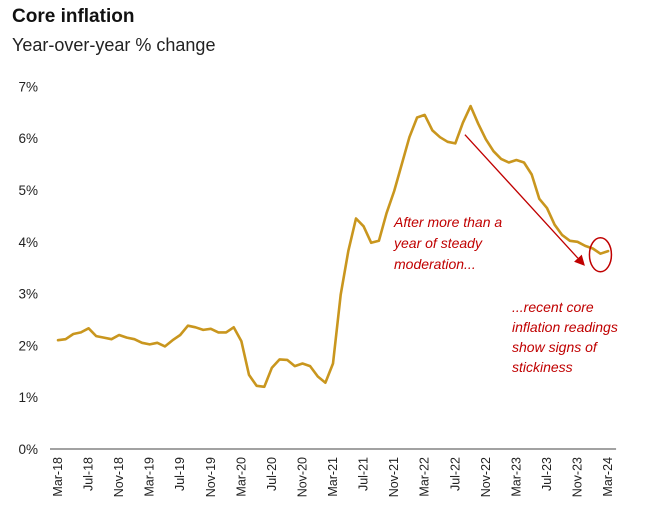  Describe the element at coordinates (28, 86) in the screenshot. I see `y-tick-label: 7%` at that location.